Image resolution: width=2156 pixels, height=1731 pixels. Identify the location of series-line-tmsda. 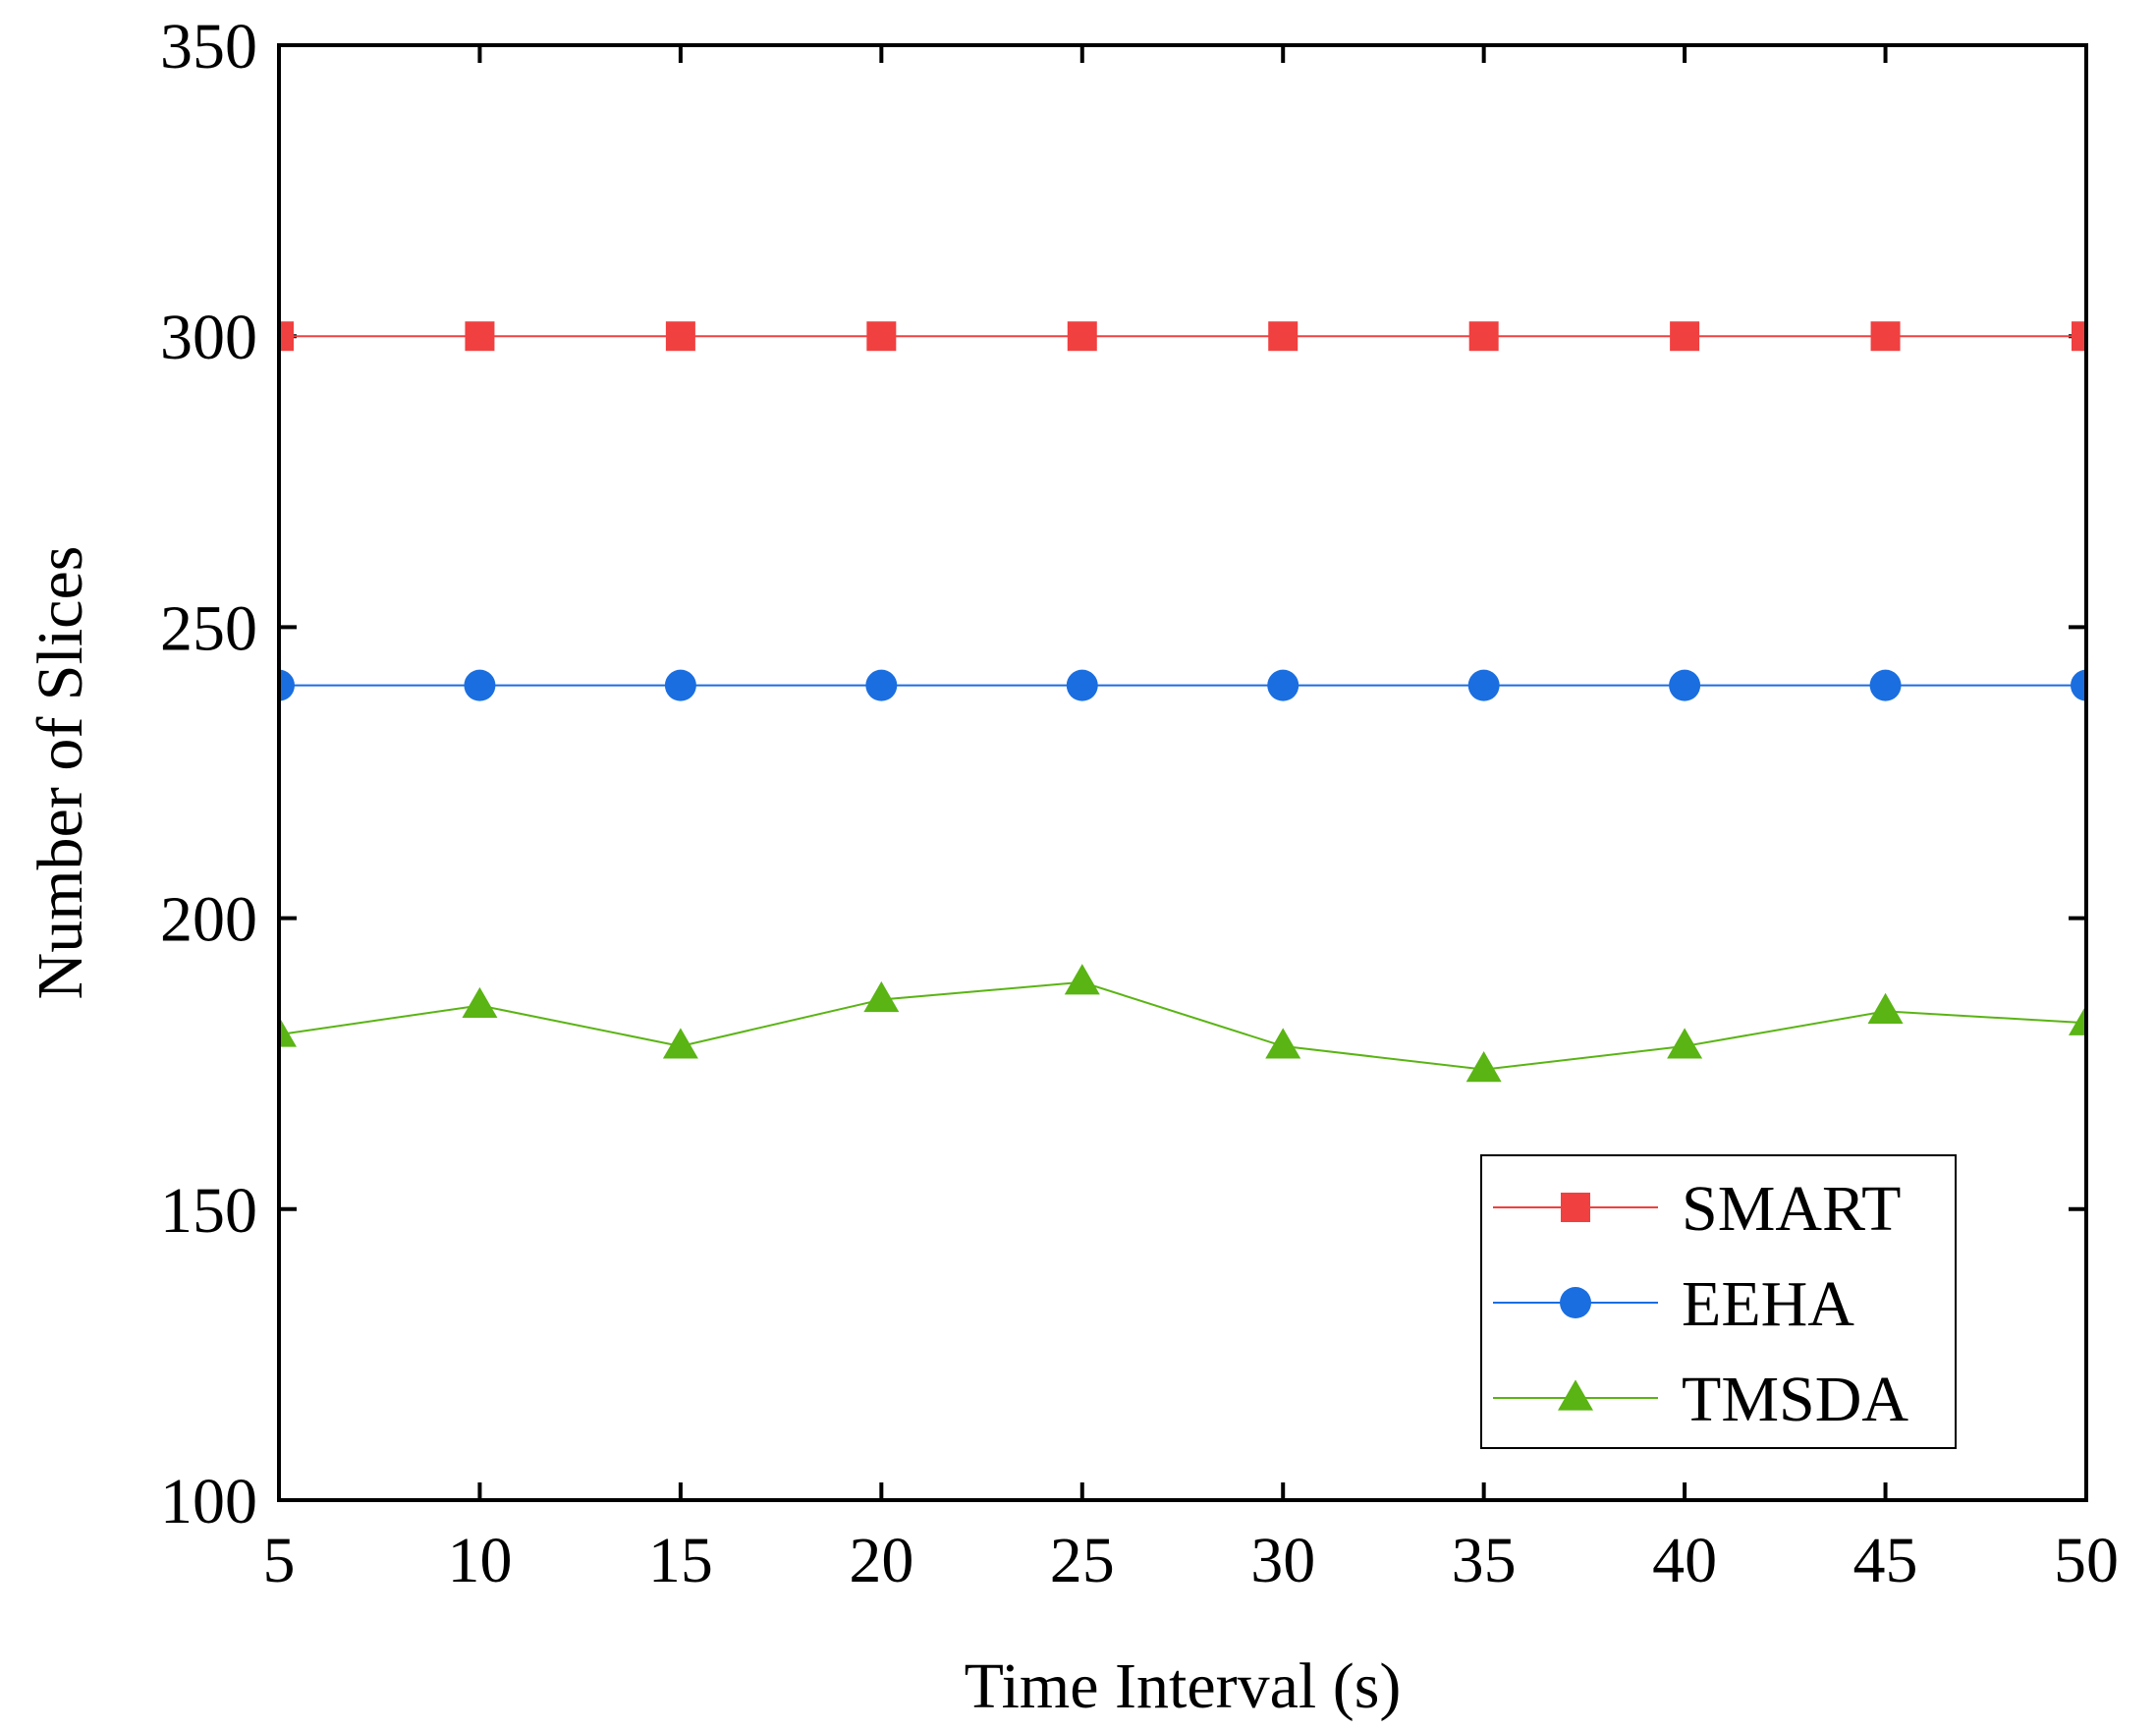
(1183, 1025).